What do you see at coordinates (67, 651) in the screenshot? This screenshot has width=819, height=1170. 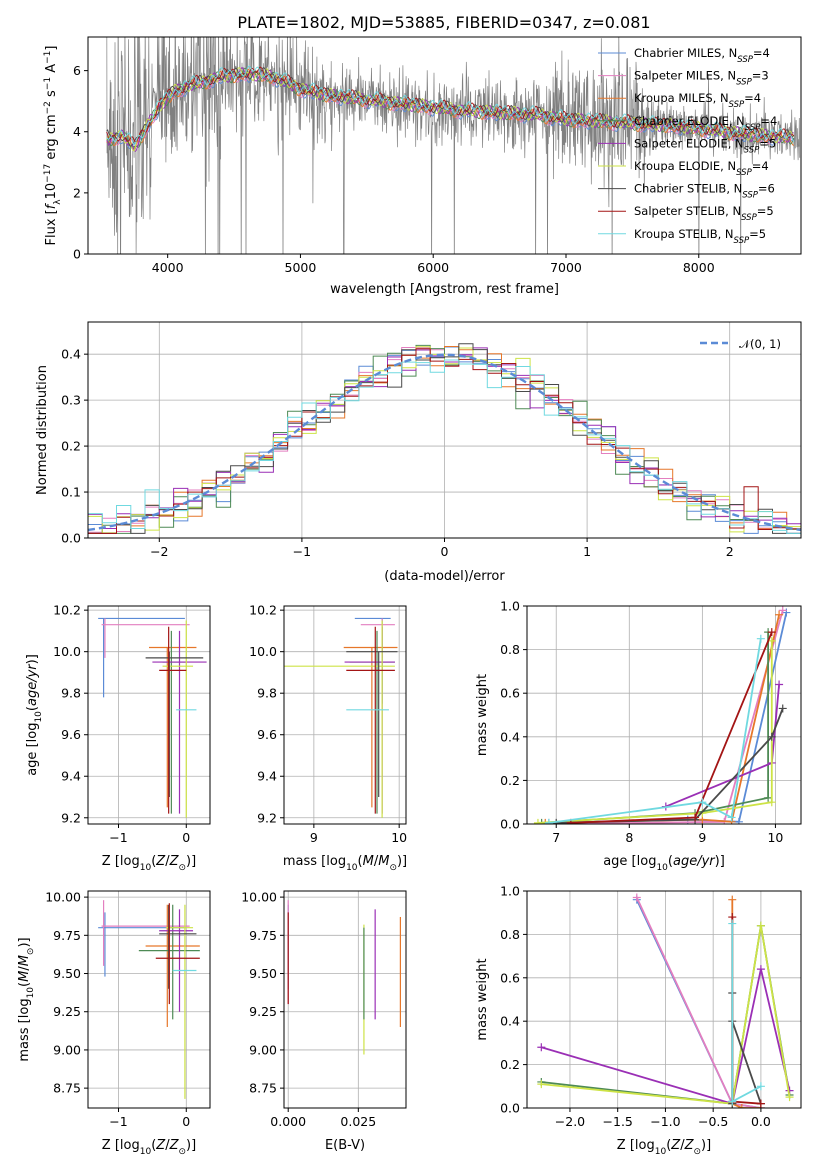 I see `y-tick-label: 10.0` at bounding box center [67, 651].